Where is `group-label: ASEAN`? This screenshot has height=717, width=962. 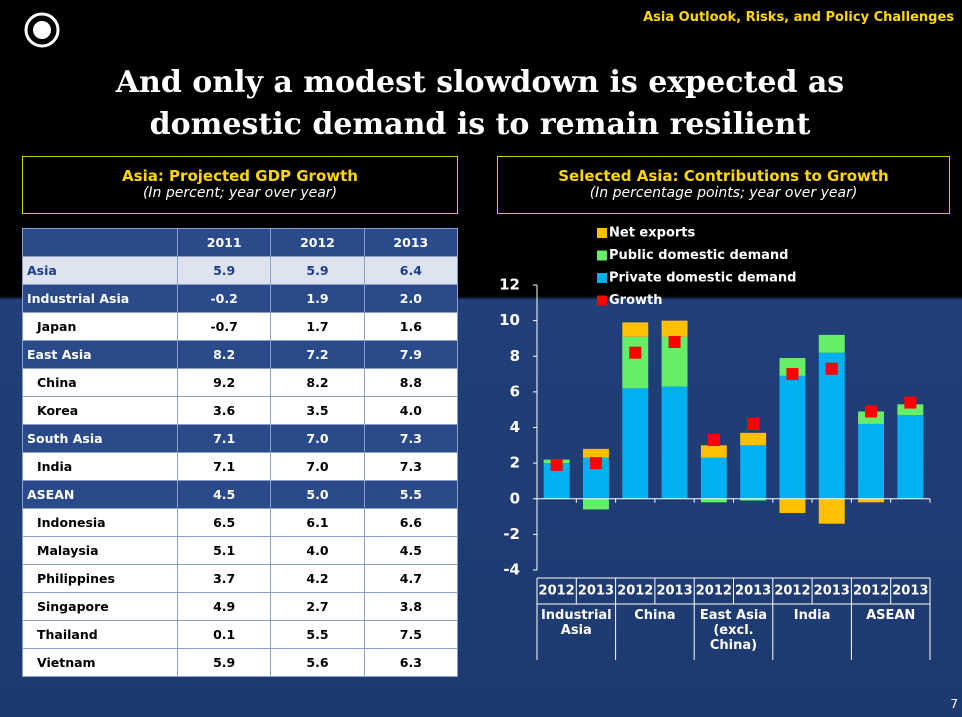 group-label: ASEAN is located at coordinates (891, 615).